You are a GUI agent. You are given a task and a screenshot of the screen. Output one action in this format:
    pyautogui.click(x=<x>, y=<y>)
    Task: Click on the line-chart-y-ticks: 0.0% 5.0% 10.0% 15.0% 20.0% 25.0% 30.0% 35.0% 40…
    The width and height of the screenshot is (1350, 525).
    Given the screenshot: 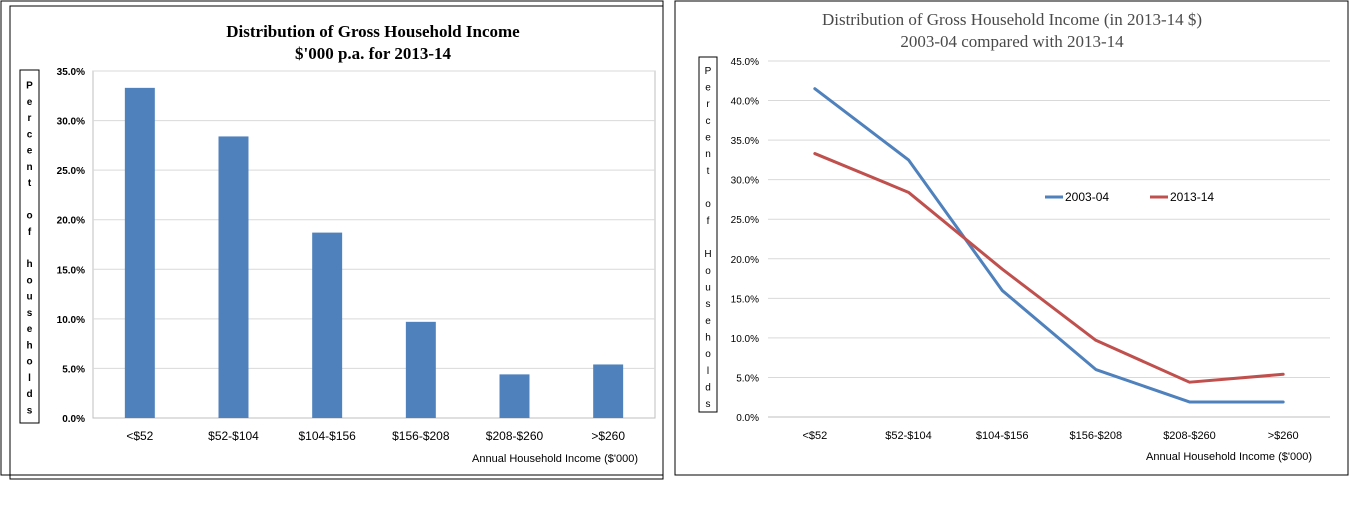 What is the action you would take?
    pyautogui.click(x=745, y=240)
    